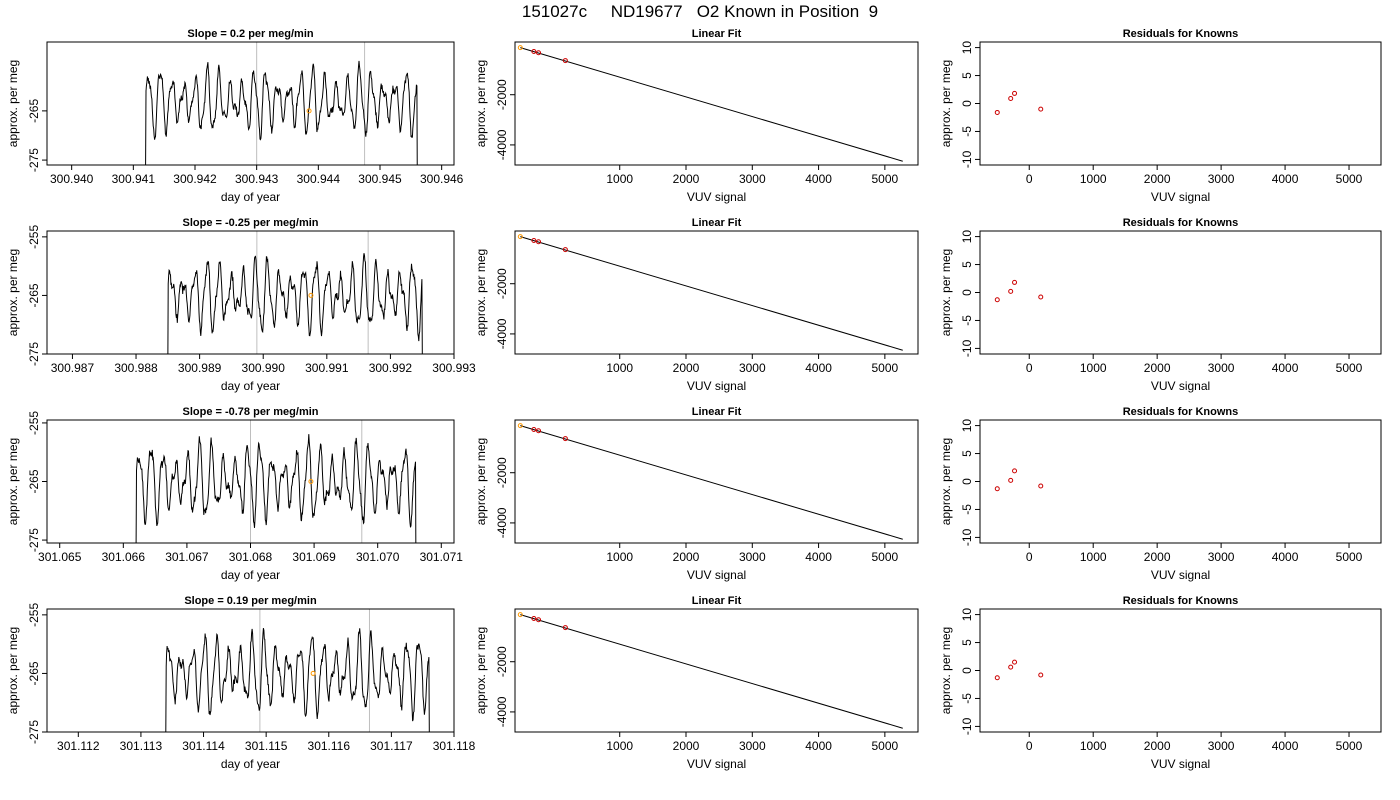 The height and width of the screenshot is (800, 1400). What do you see at coordinates (250, 412) in the screenshot?
I see `panel-title: Slope = -0.78 per meg/min` at bounding box center [250, 412].